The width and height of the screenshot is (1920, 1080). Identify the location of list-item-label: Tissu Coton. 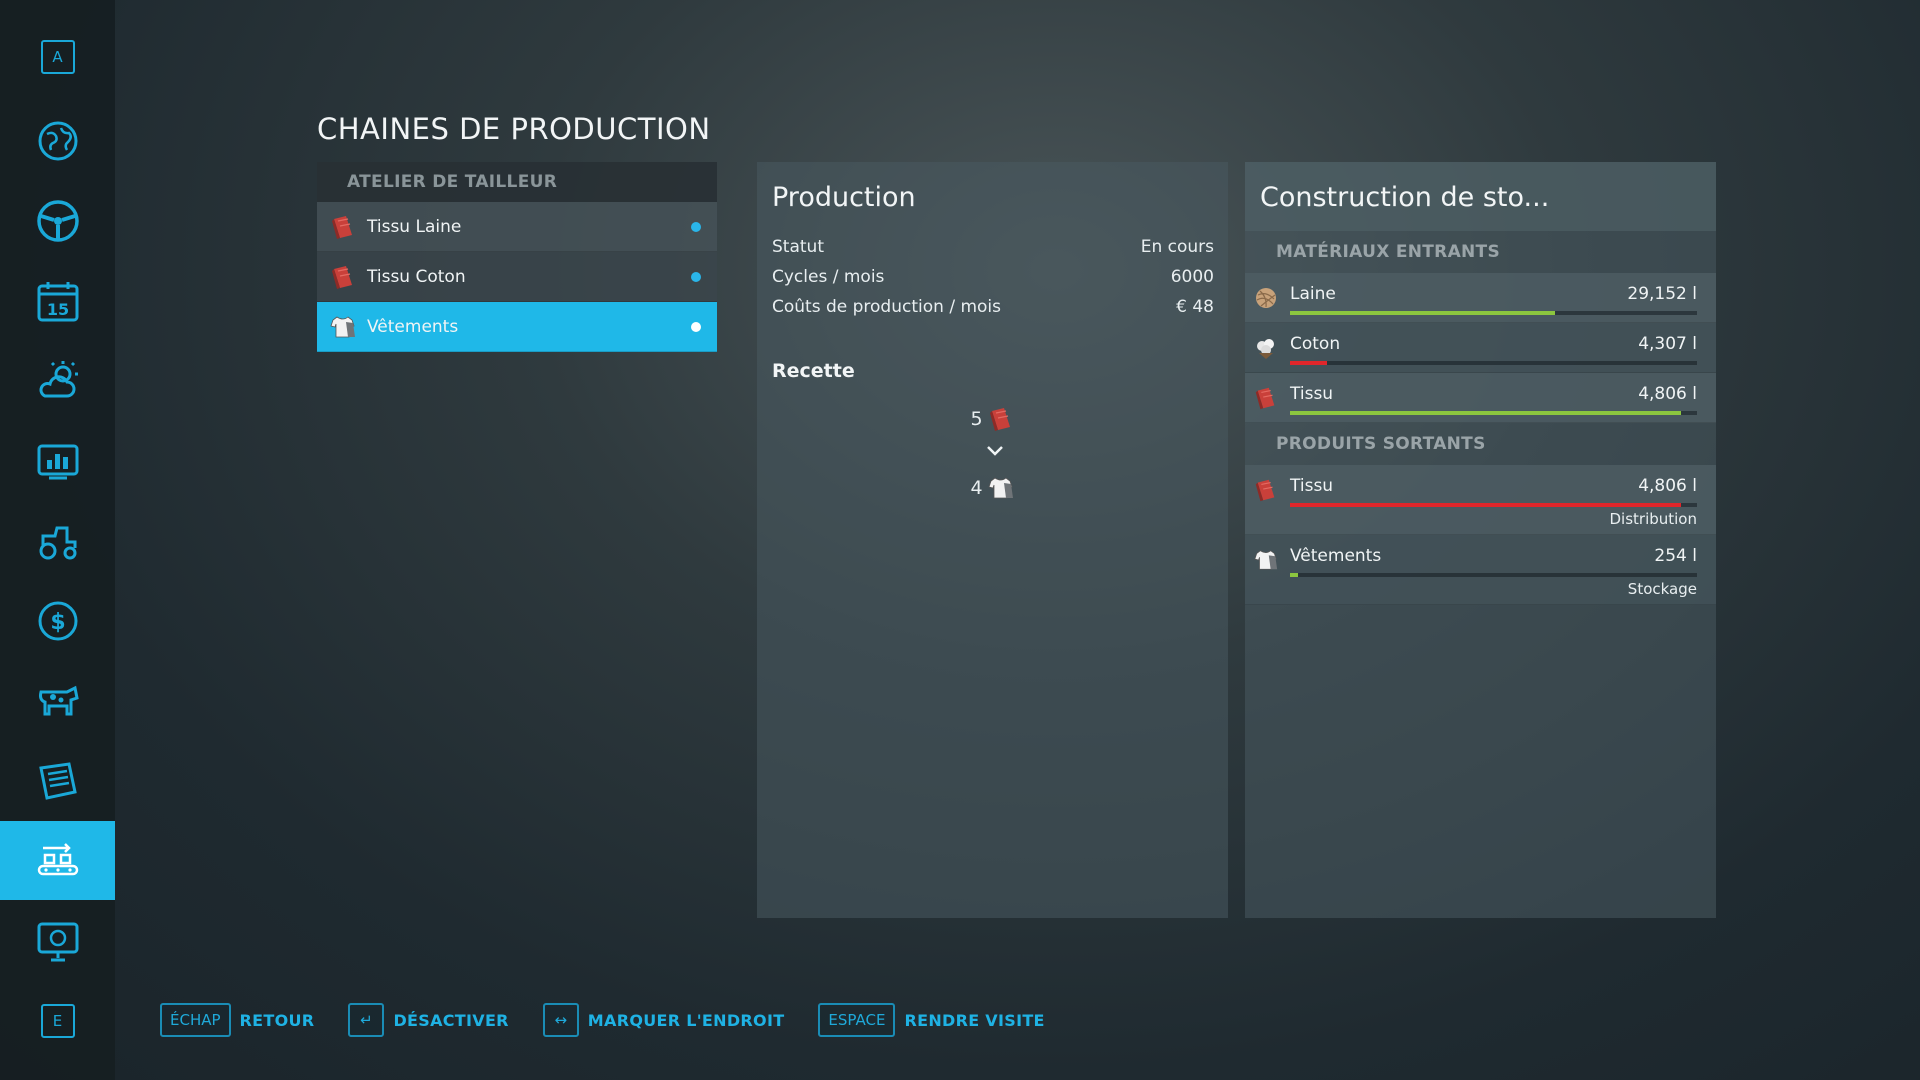
(416, 276).